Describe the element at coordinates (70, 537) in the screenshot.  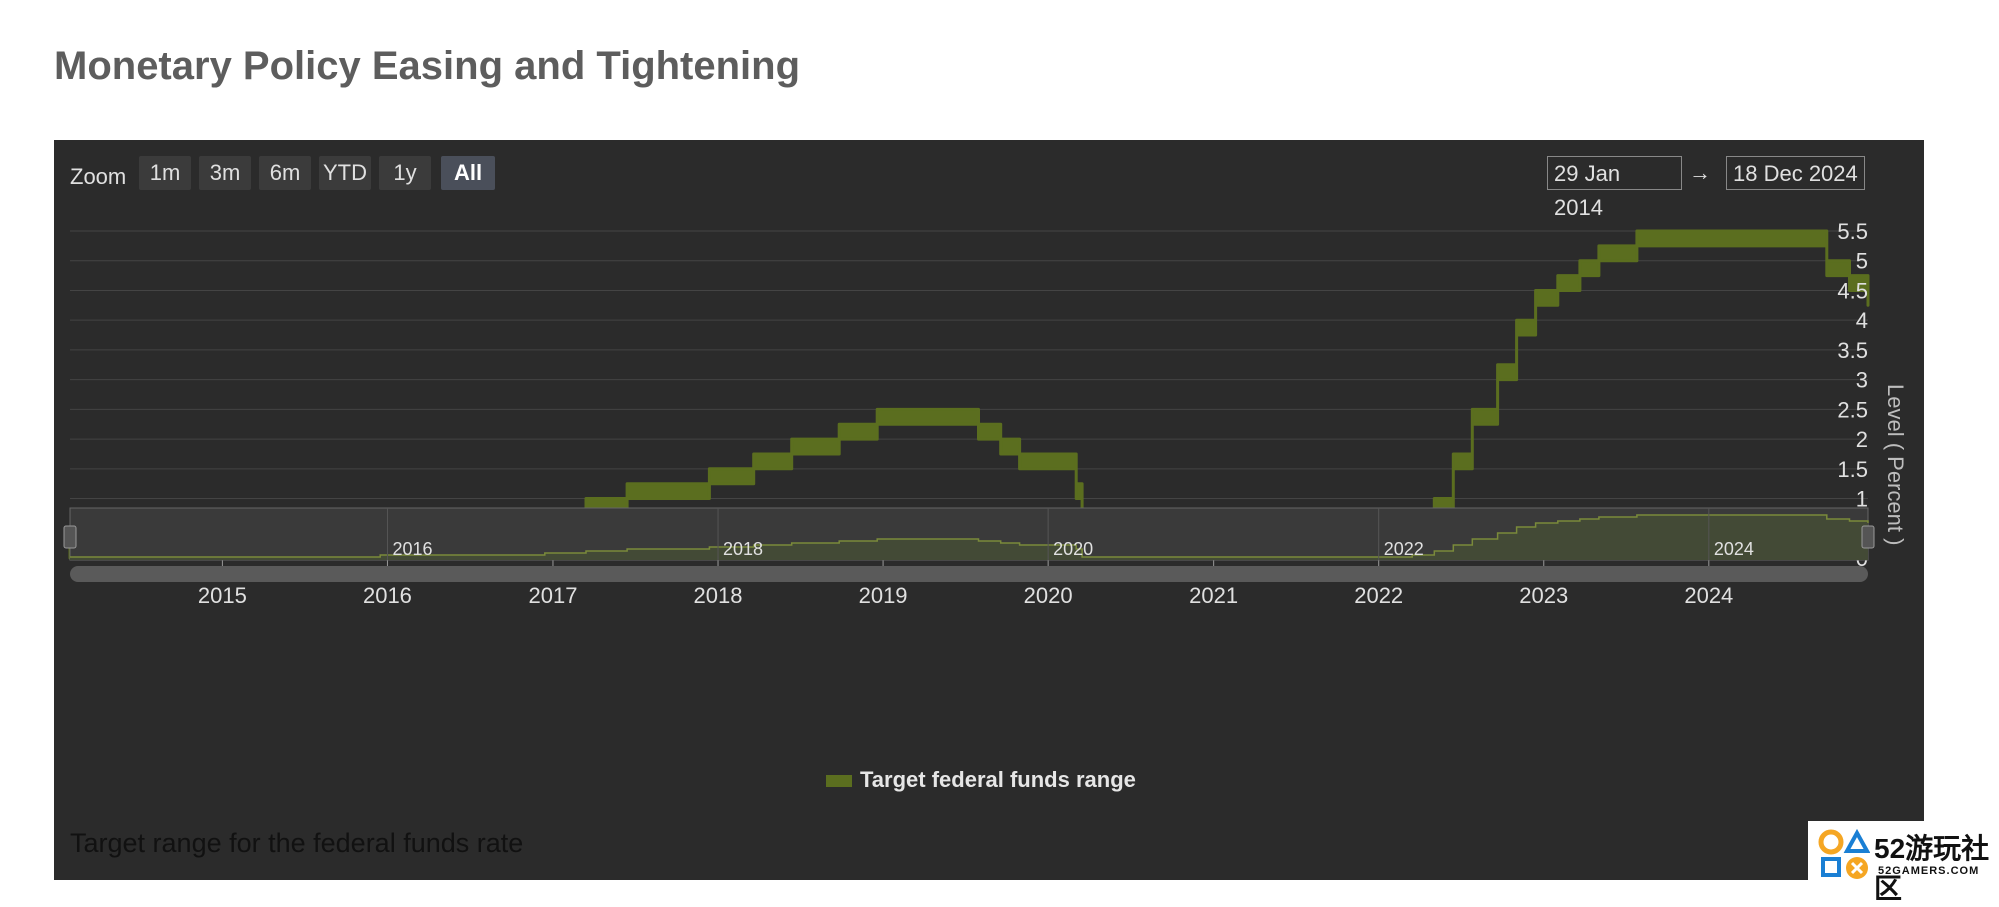
I see `navigator-left-handle` at that location.